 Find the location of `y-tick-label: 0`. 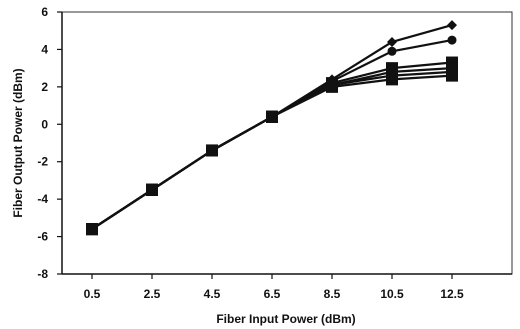

y-tick-label: 0 is located at coordinates (44, 124).